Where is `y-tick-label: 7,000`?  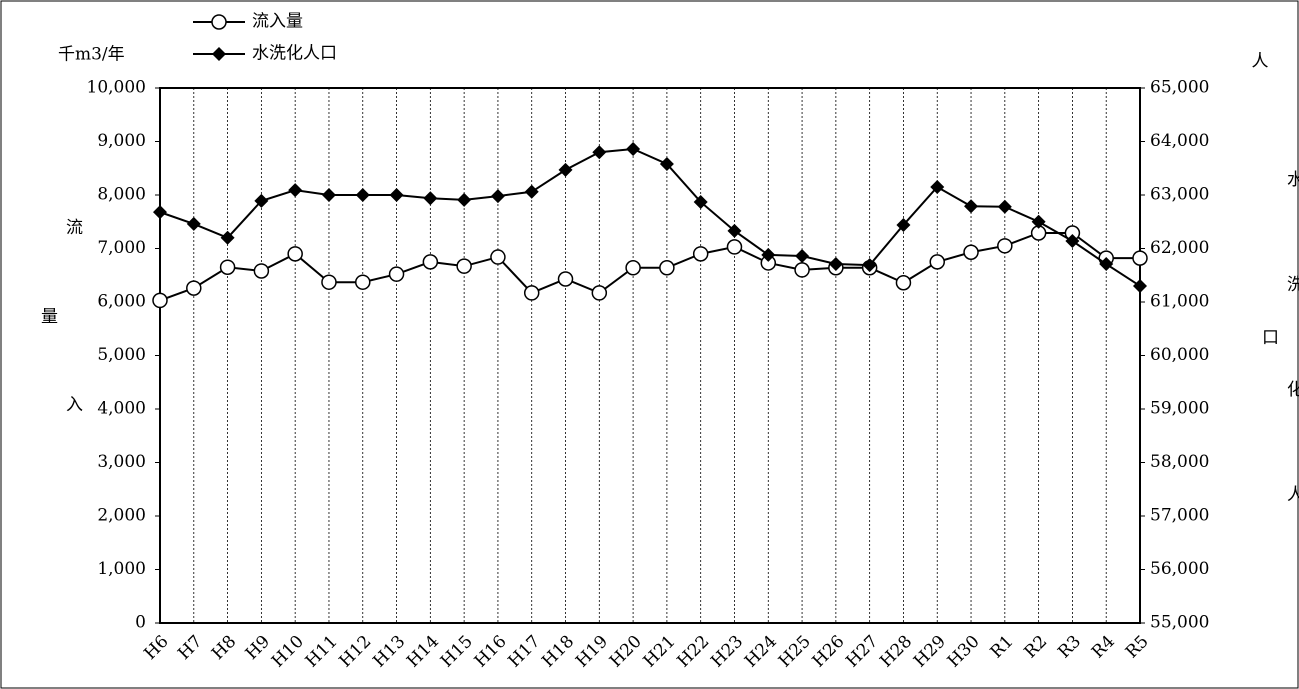
y-tick-label: 7,000 is located at coordinates (121, 248).